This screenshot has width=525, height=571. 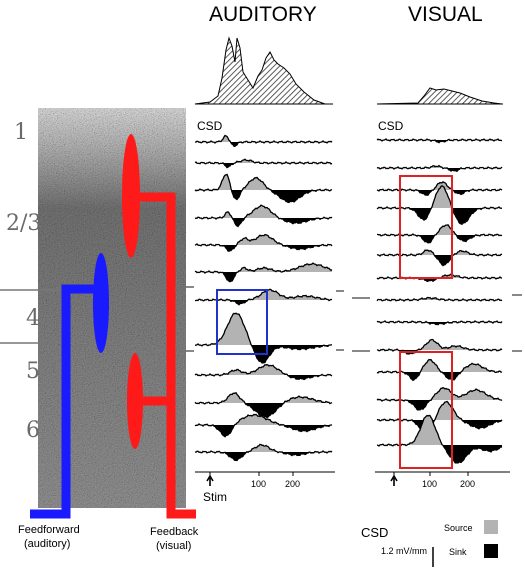 I want to click on visual-tick-200: 200, so click(x=467, y=484).